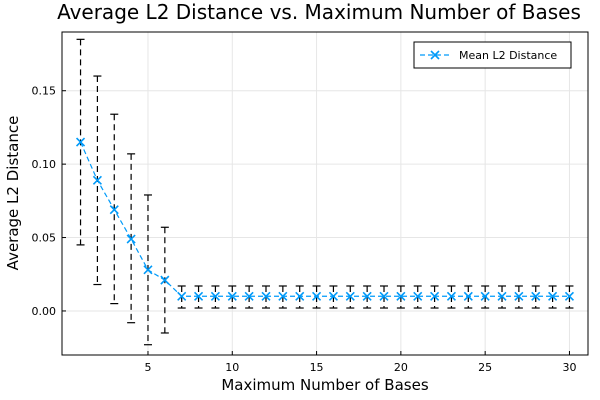 The height and width of the screenshot is (400, 600). What do you see at coordinates (44, 238) in the screenshot?
I see `y-tick-label: 0.05` at bounding box center [44, 238].